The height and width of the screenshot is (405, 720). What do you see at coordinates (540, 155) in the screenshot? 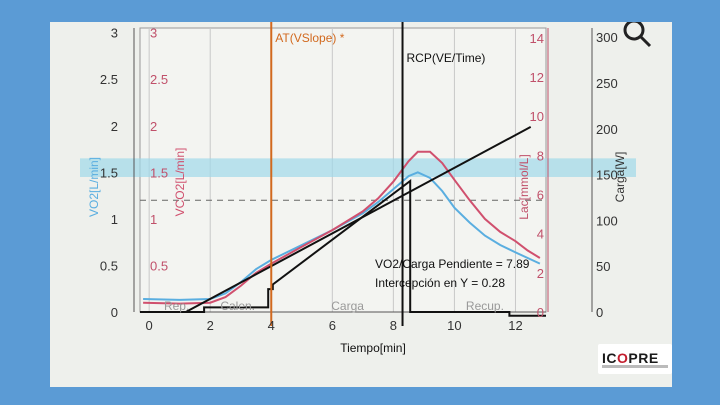
I see `lac-tick-label: 8` at bounding box center [540, 155].